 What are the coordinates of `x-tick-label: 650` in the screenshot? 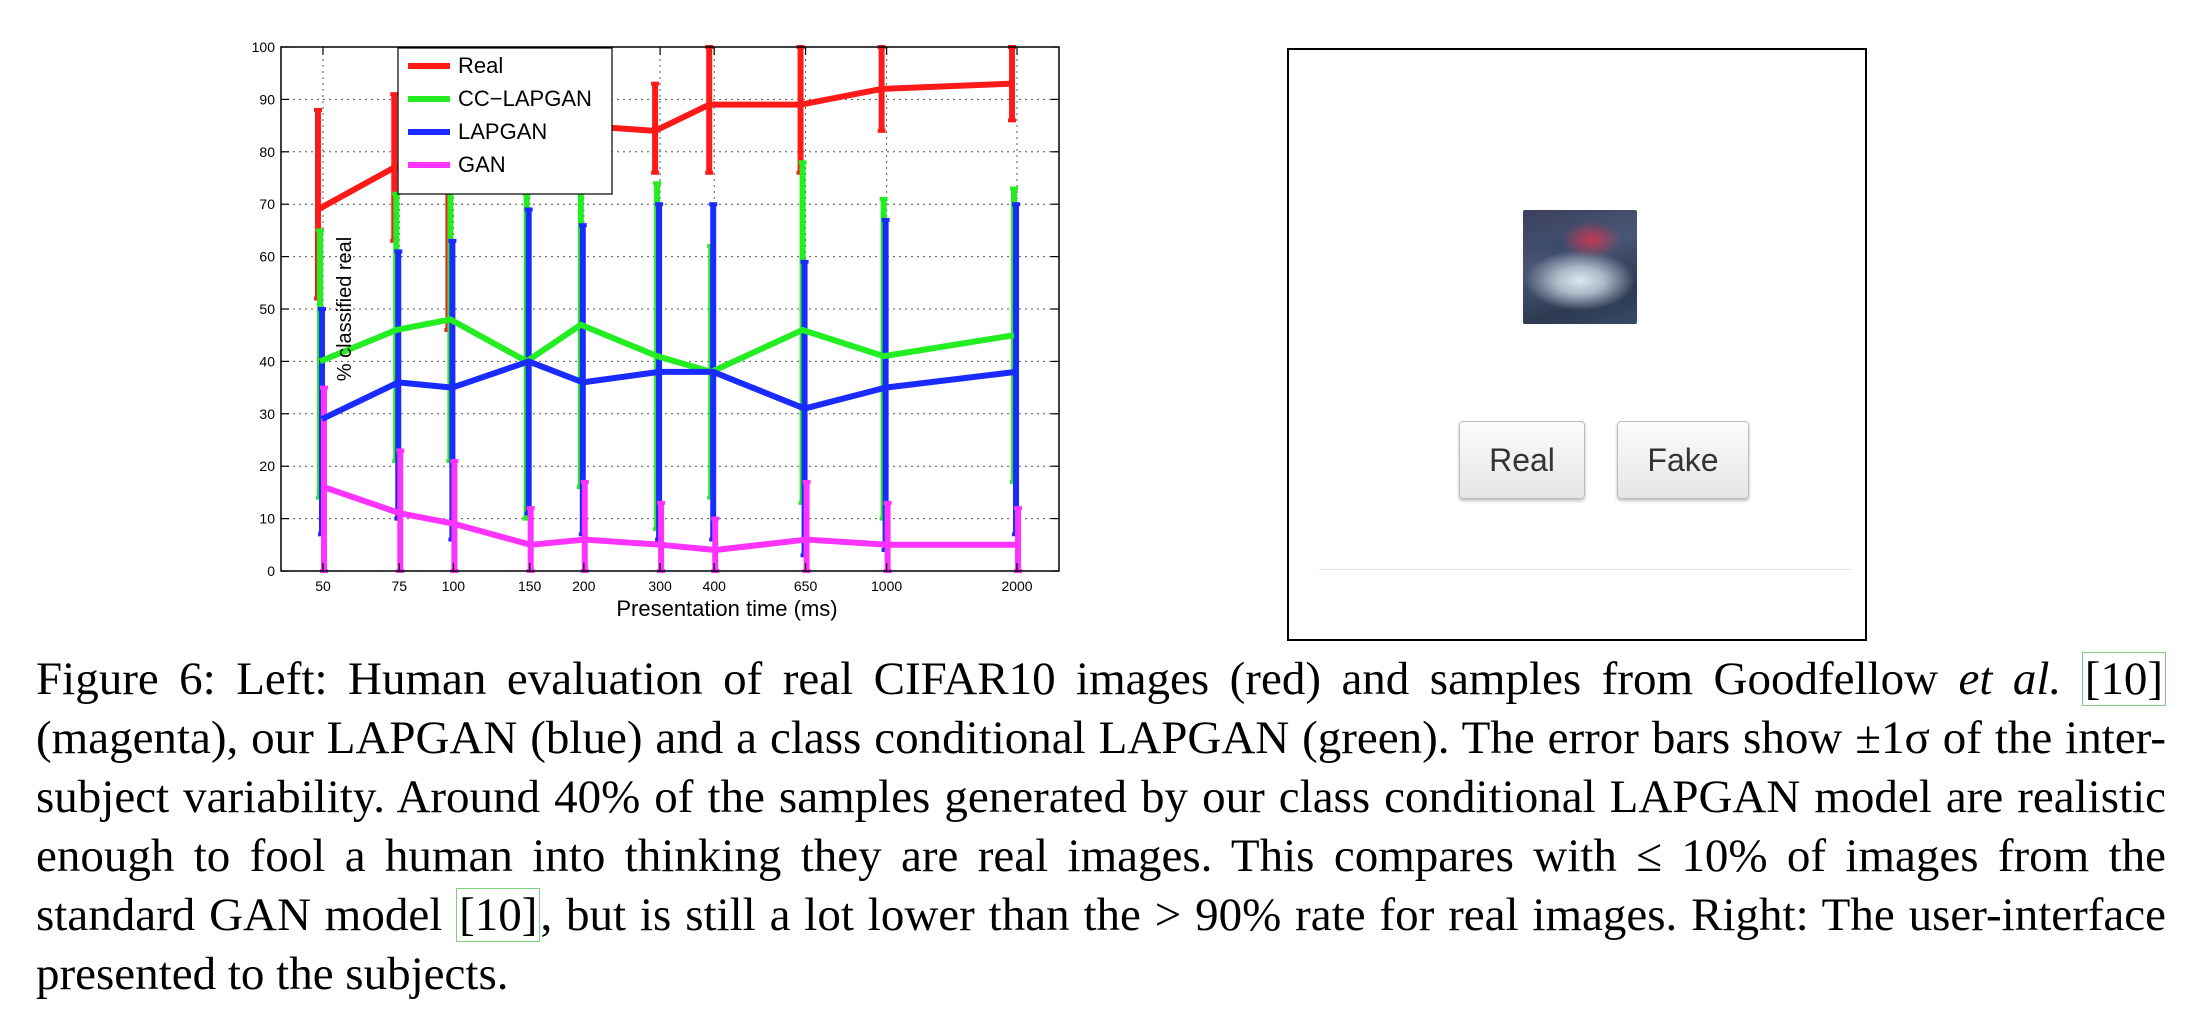 It's located at (806, 586).